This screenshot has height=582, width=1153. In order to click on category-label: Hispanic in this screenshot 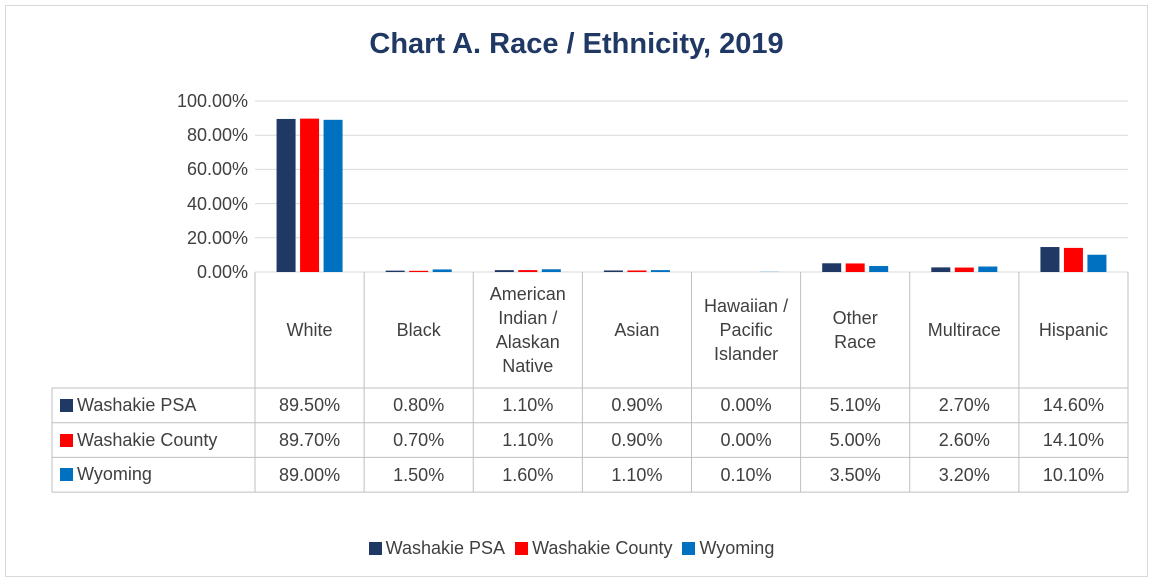, I will do `click(1073, 330)`.